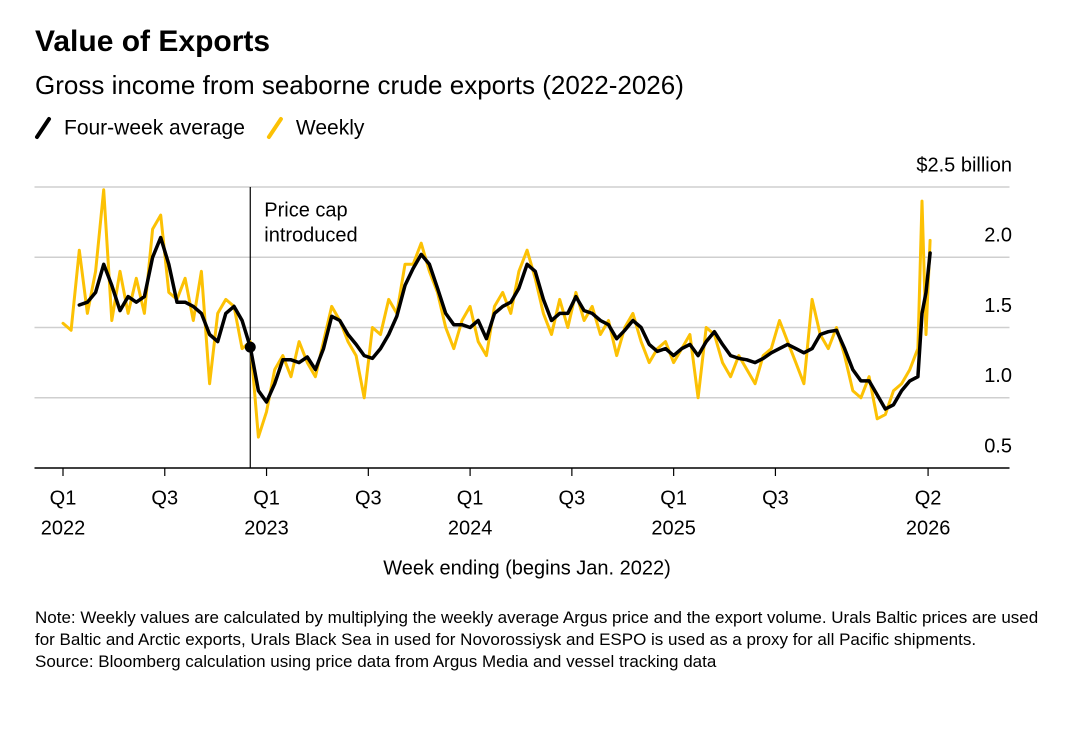 The width and height of the screenshot is (1080, 735). Describe the element at coordinates (998, 376) in the screenshot. I see `y-tick-label: 1.0` at that location.